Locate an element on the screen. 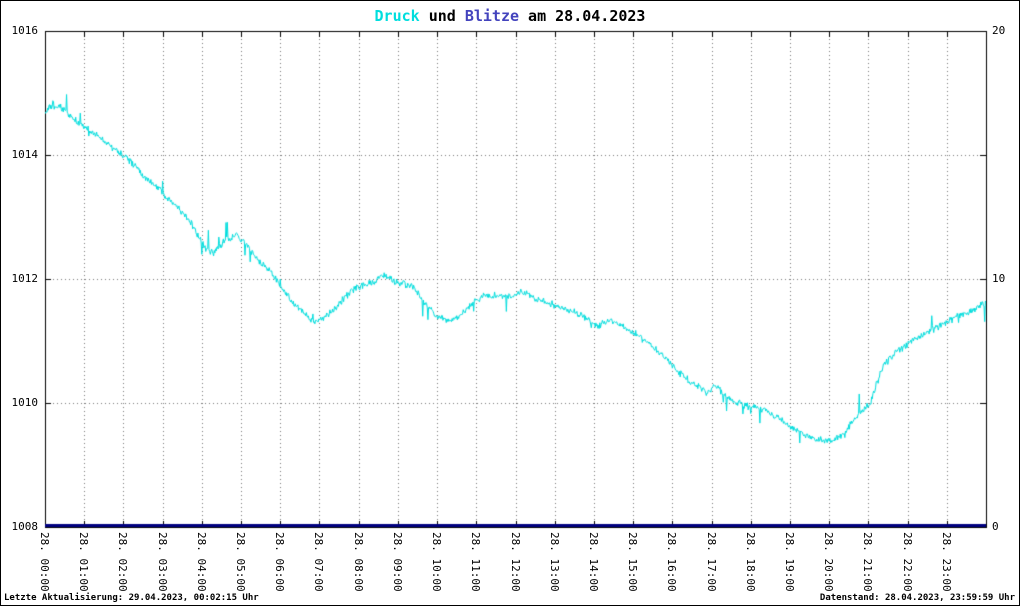  footer-data-state: Datenstand: 28.04.2023, 23:59:59 Uhr is located at coordinates (917, 598).